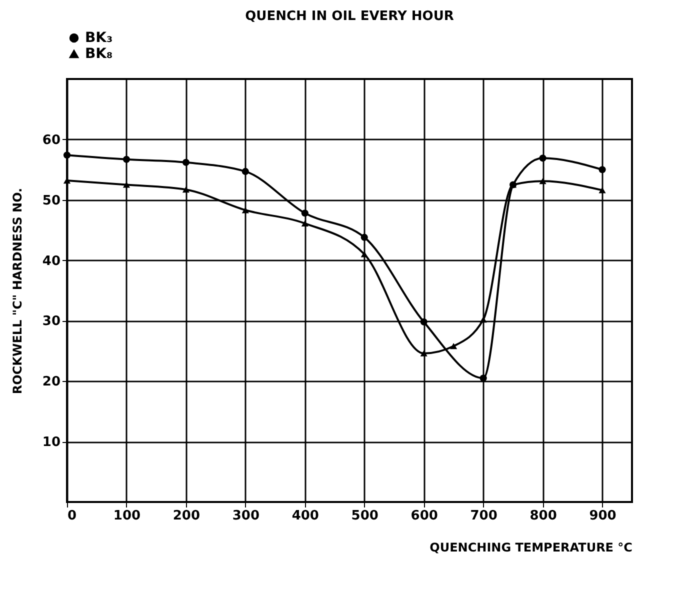 The width and height of the screenshot is (688, 616). Describe the element at coordinates (531, 547) in the screenshot. I see `x-axis-title: QUENCHING TEMPERATURE °C` at that location.